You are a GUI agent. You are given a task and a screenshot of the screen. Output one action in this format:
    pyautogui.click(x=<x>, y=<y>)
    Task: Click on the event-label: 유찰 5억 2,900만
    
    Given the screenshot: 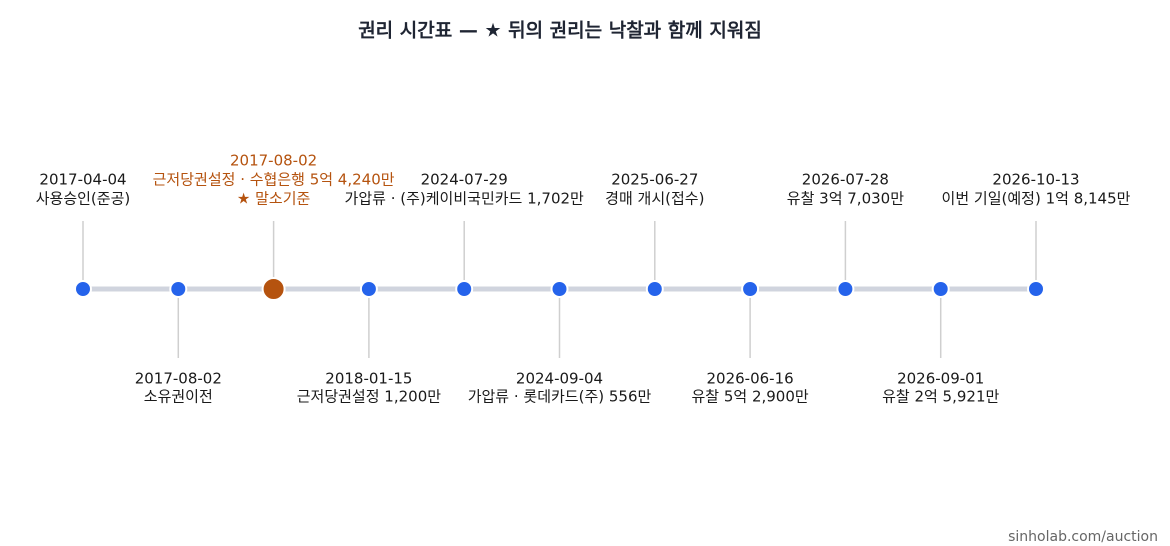 What is the action you would take?
    pyautogui.click(x=749, y=397)
    